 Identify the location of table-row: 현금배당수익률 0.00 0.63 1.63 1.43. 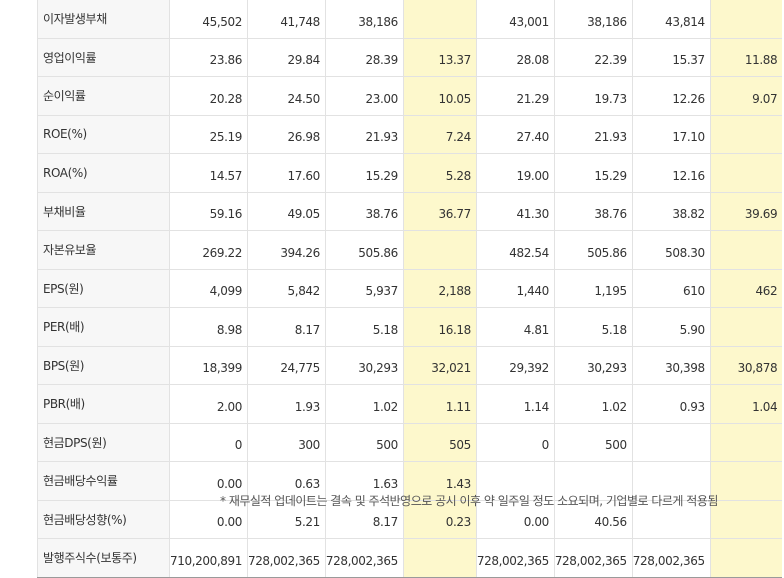
(410, 481).